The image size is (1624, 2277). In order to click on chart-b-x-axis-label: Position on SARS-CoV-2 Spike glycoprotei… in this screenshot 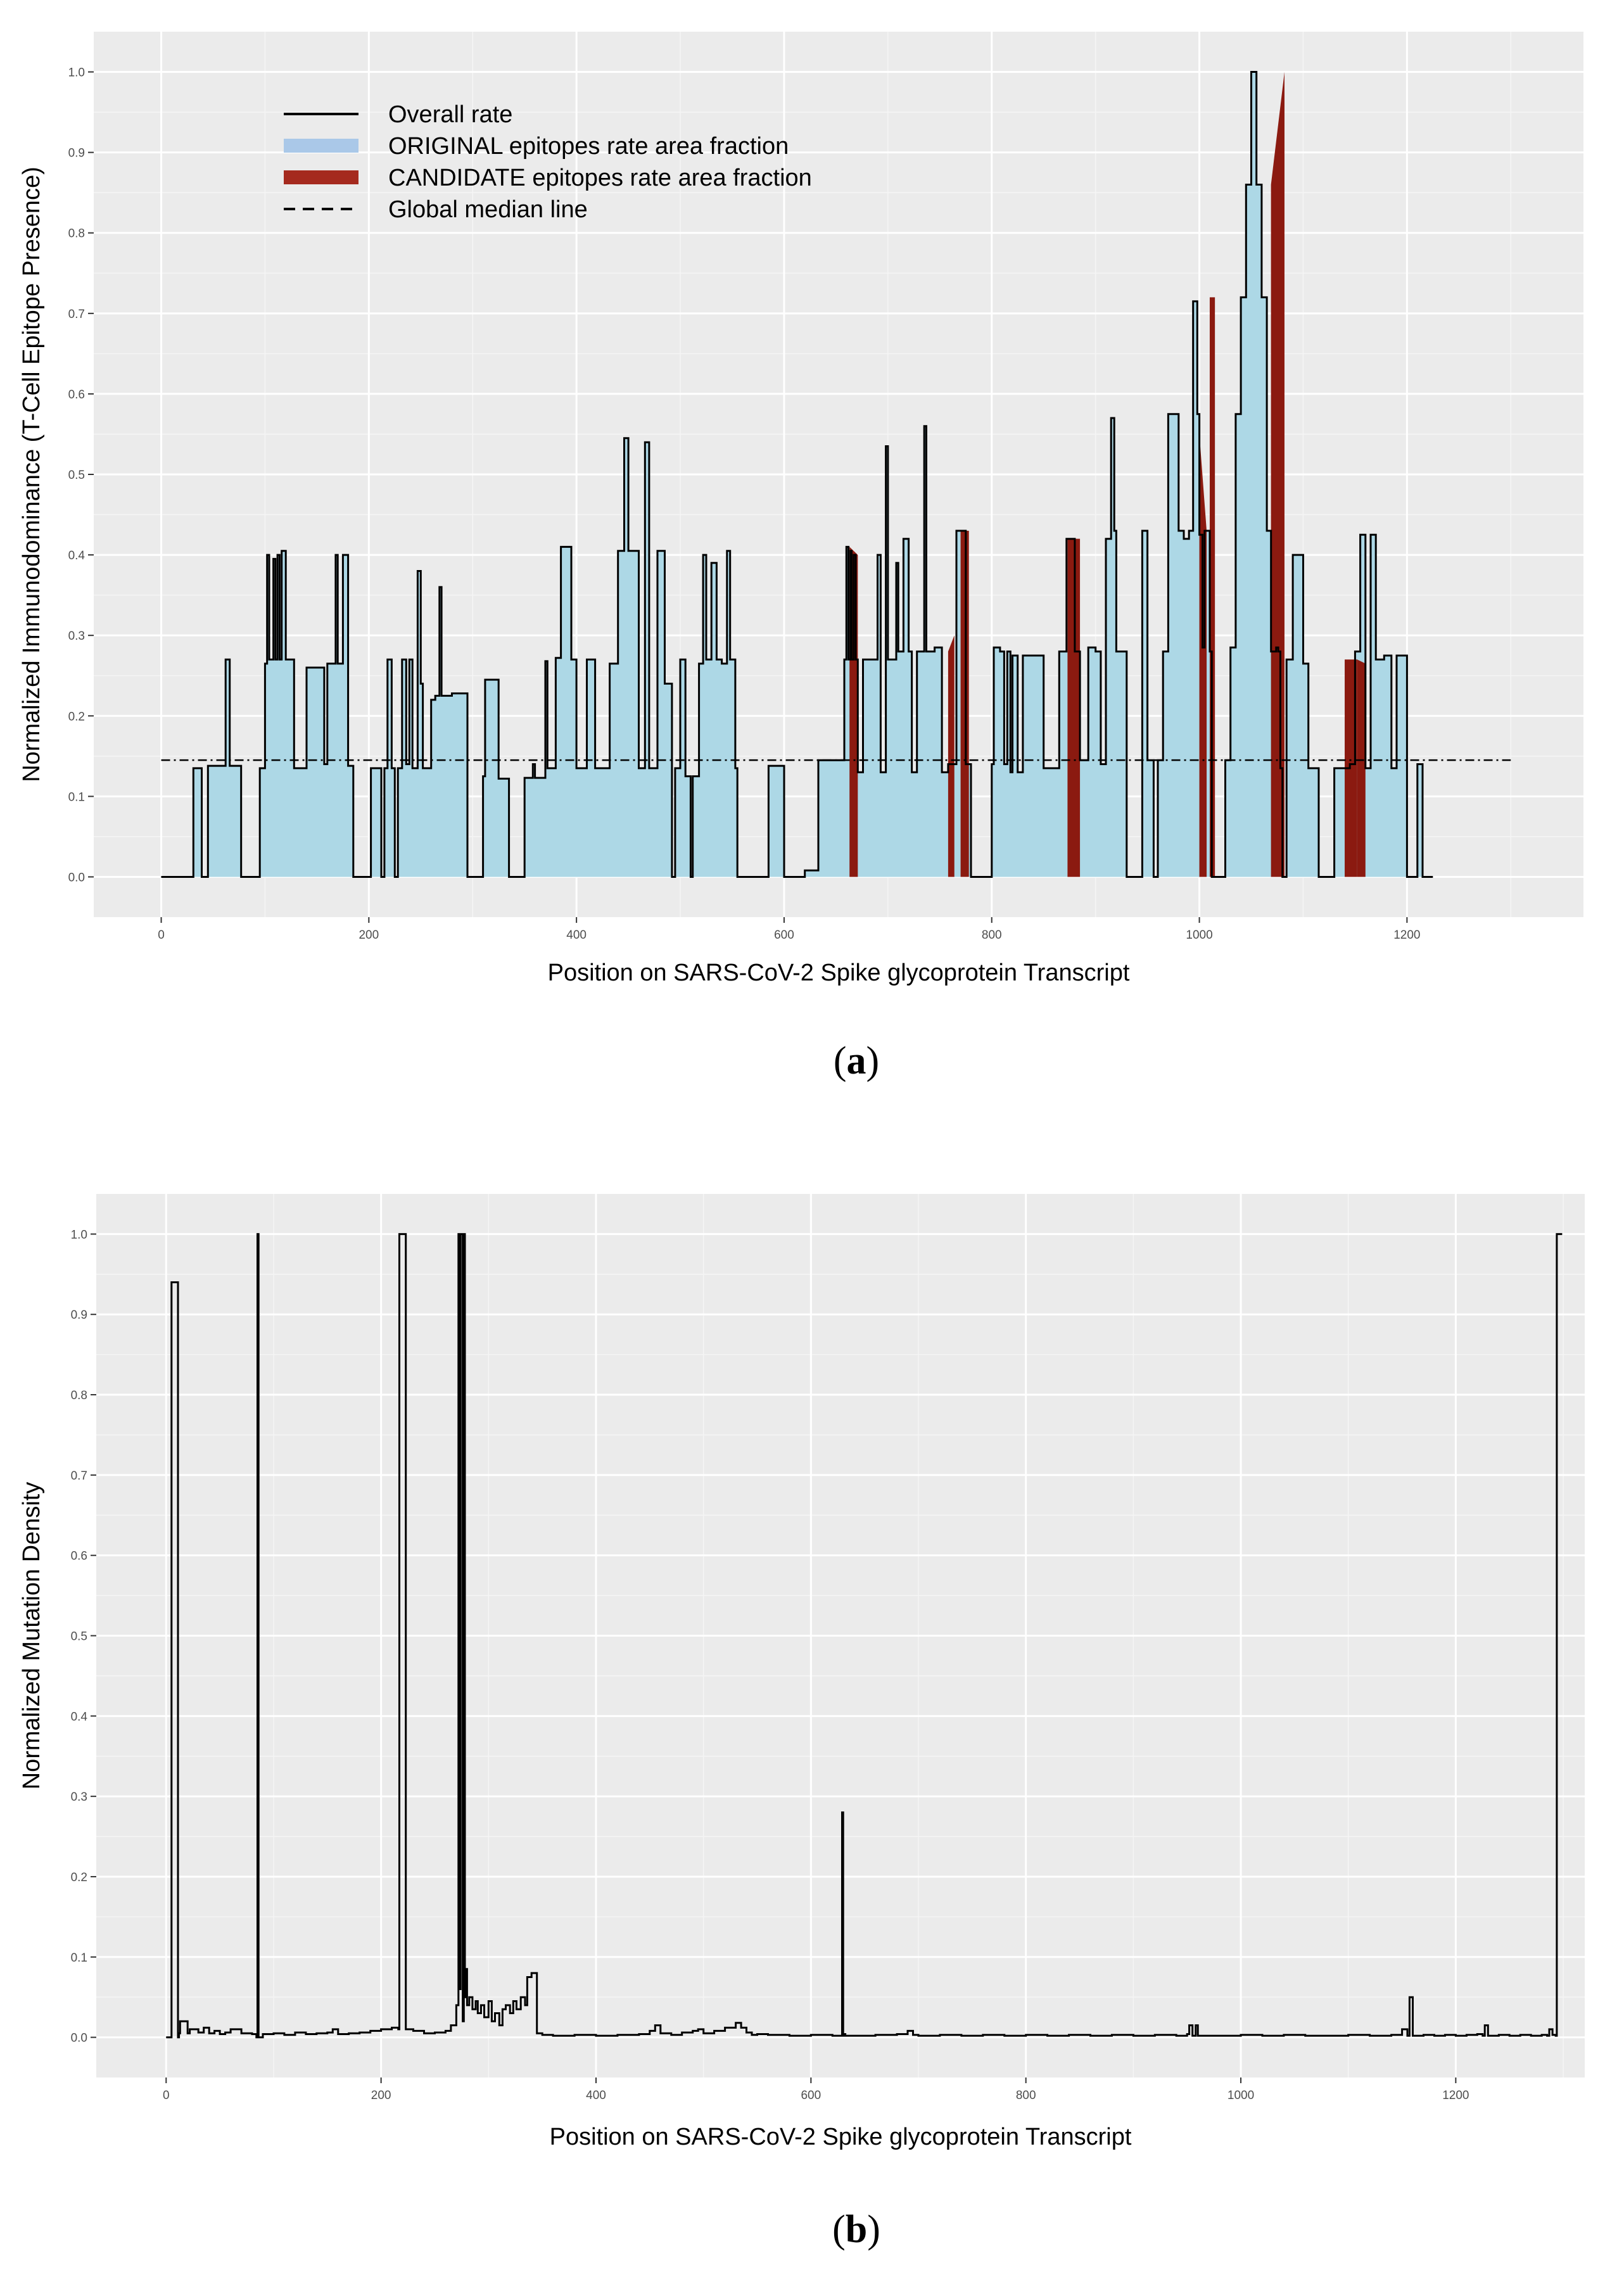, I will do `click(841, 2137)`.